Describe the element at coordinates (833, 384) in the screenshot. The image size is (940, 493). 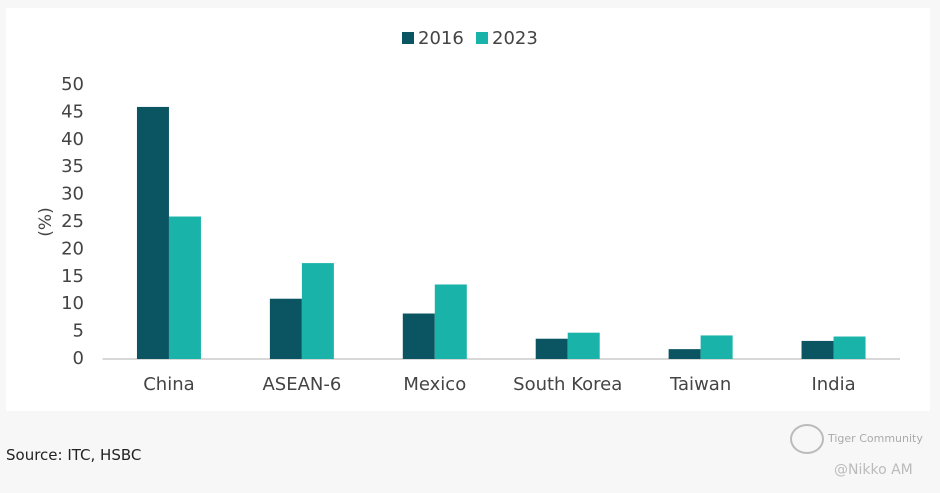
I see `x-tick-label: India` at that location.